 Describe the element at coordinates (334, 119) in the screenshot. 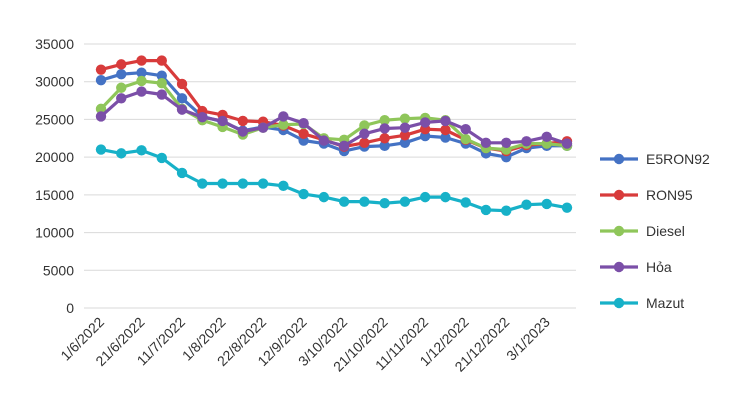

I see `series-hỏa` at that location.